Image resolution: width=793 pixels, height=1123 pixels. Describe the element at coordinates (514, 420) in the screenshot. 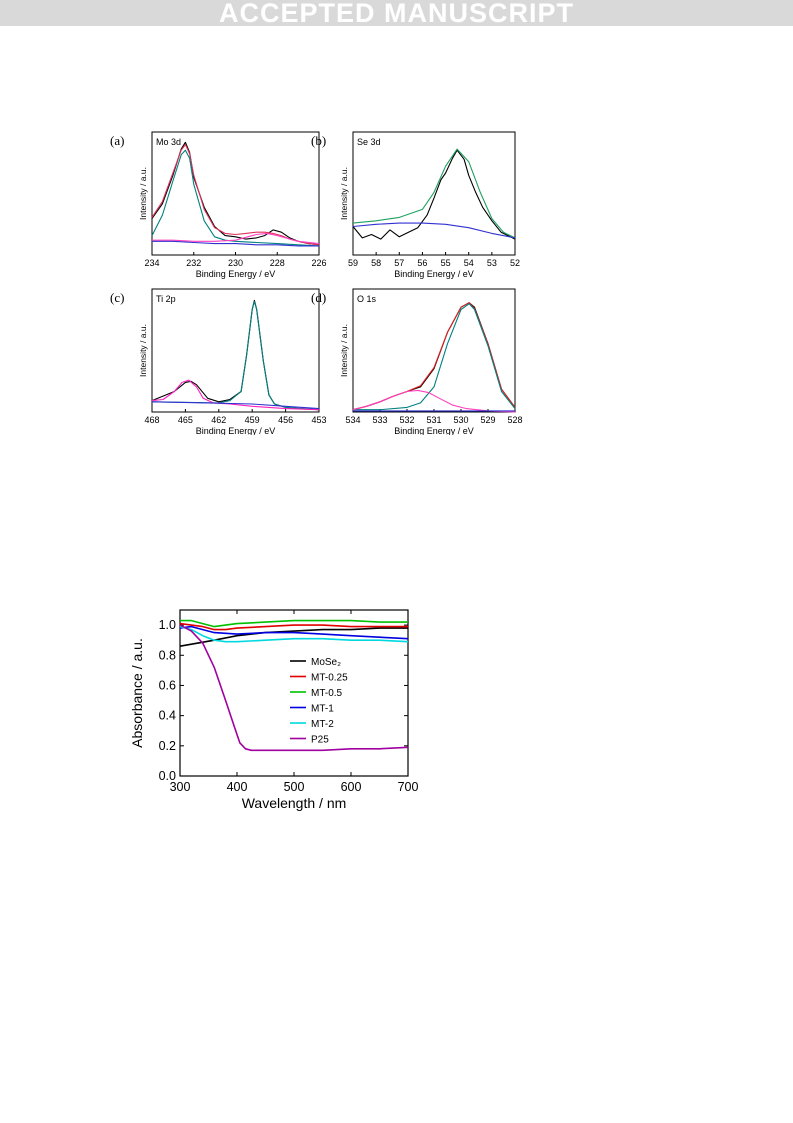

I see `x-tick-label: 528` at that location.